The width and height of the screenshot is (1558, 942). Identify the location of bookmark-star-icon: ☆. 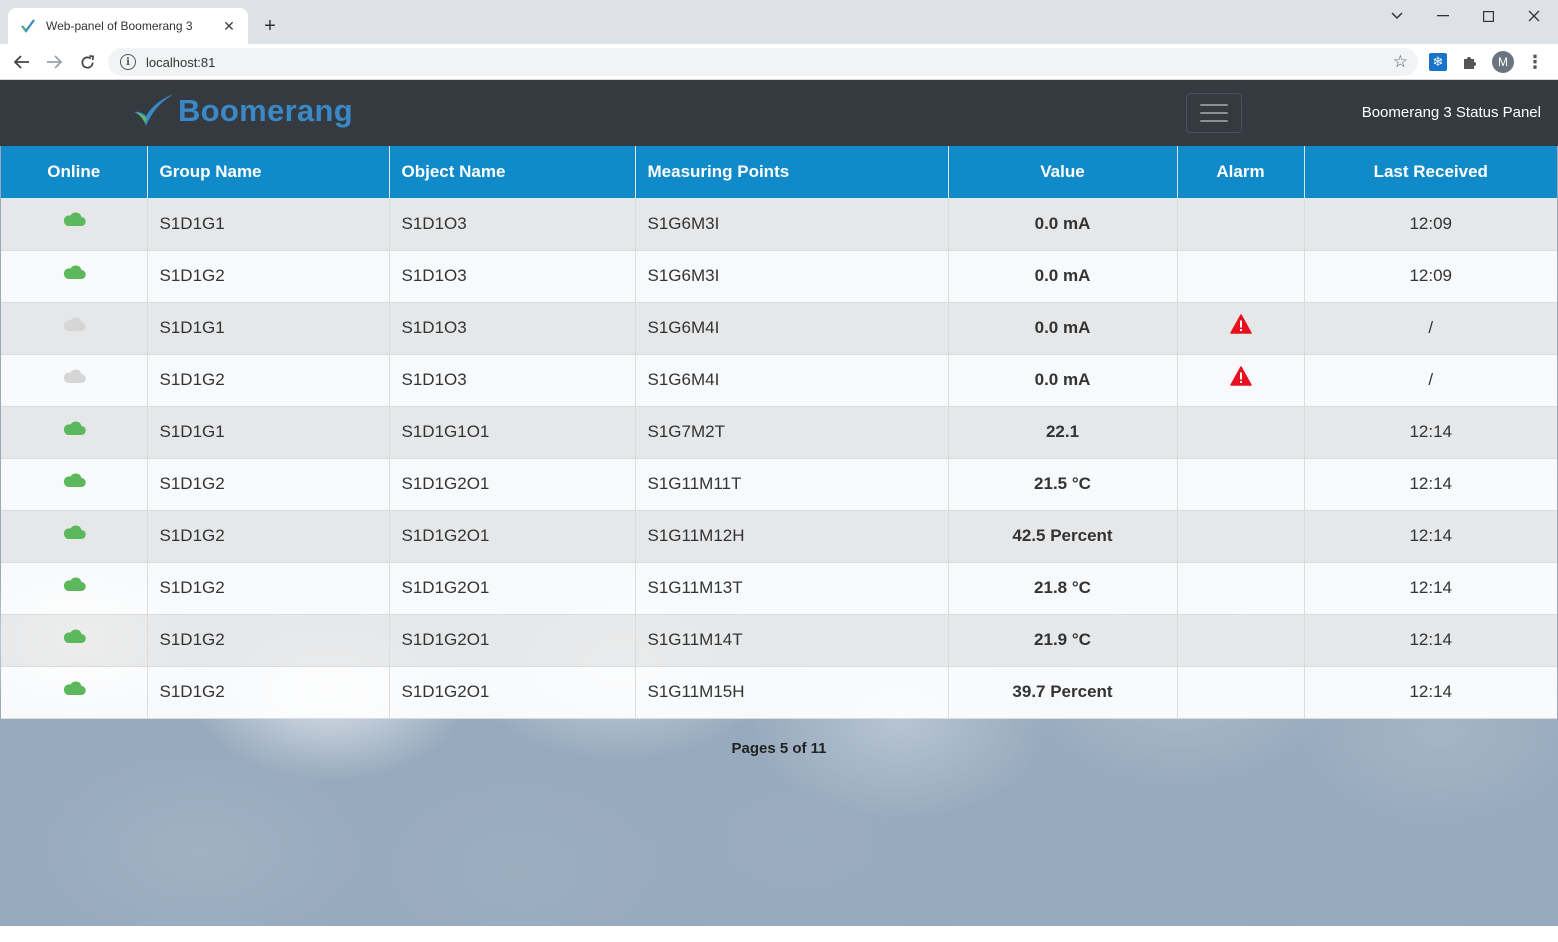
(1400, 61).